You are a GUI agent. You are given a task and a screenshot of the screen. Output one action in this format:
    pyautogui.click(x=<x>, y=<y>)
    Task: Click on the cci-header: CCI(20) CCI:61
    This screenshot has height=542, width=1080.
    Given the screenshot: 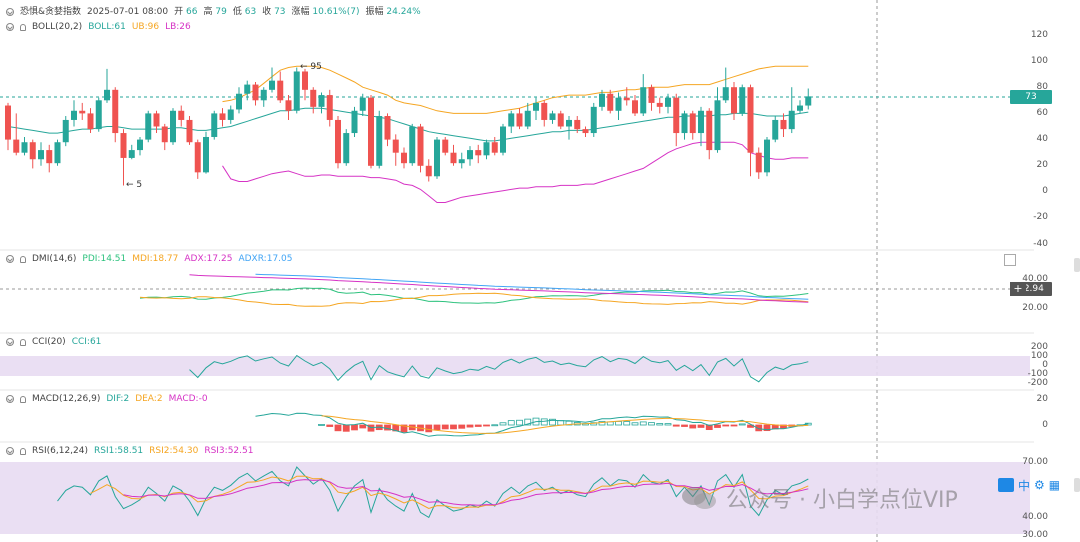 What is the action you would take?
    pyautogui.click(x=56, y=342)
    